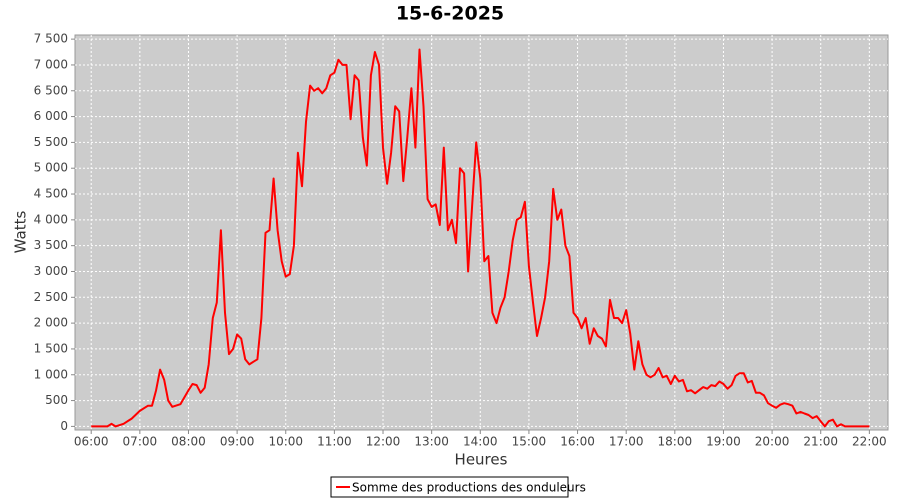 The height and width of the screenshot is (500, 900). Describe the element at coordinates (51, 39) in the screenshot. I see `y-tick-label: 7 500` at that location.